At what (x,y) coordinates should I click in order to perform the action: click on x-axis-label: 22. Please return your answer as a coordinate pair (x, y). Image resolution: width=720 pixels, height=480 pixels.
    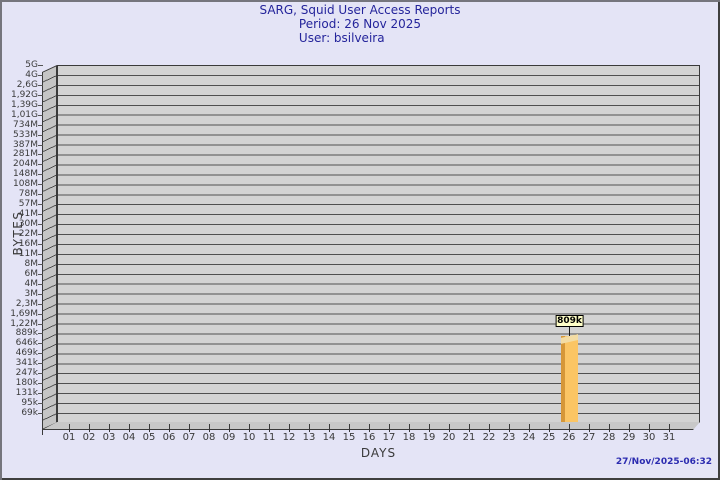
    Looking at the image, I should click on (489, 437).